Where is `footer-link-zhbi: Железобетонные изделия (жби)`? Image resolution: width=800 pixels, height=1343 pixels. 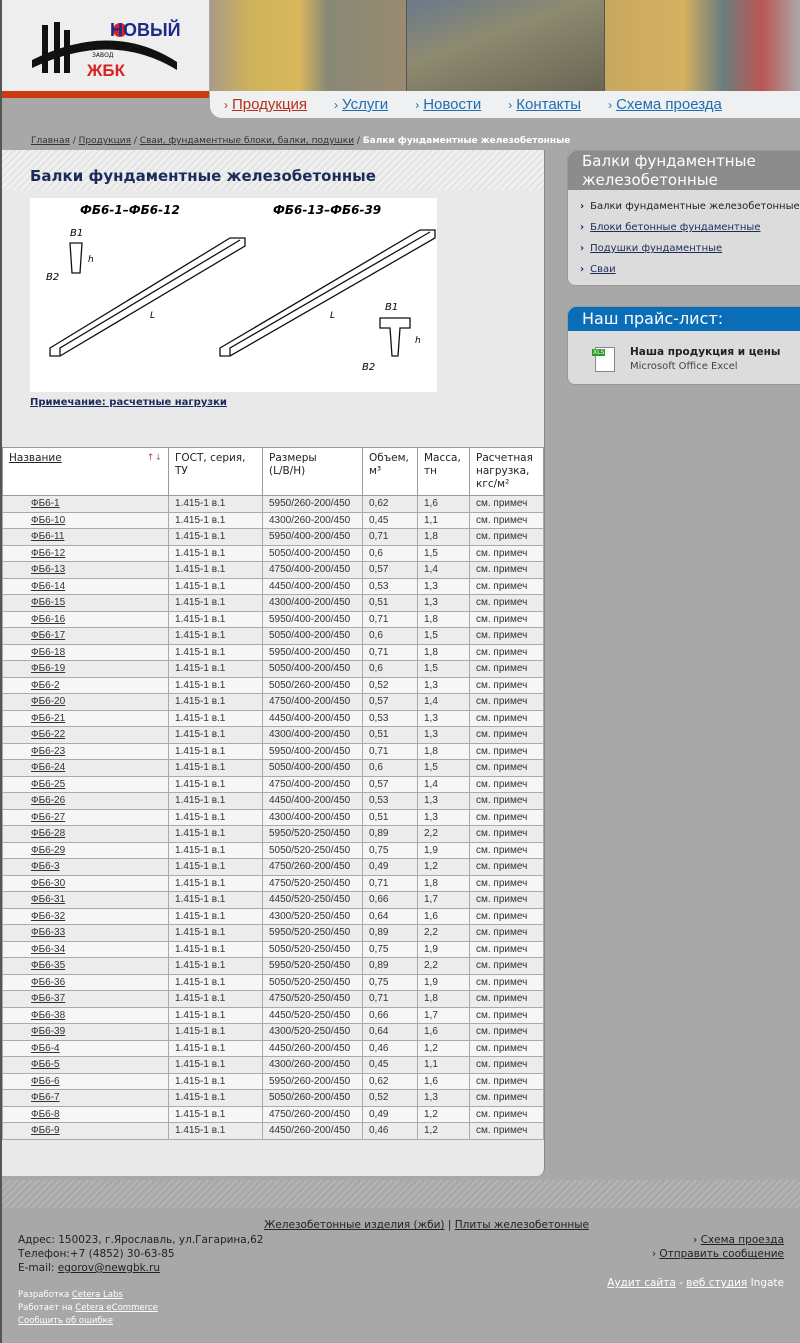 footer-link-zhbi: Железобетонные изделия (жби) is located at coordinates (354, 1225).